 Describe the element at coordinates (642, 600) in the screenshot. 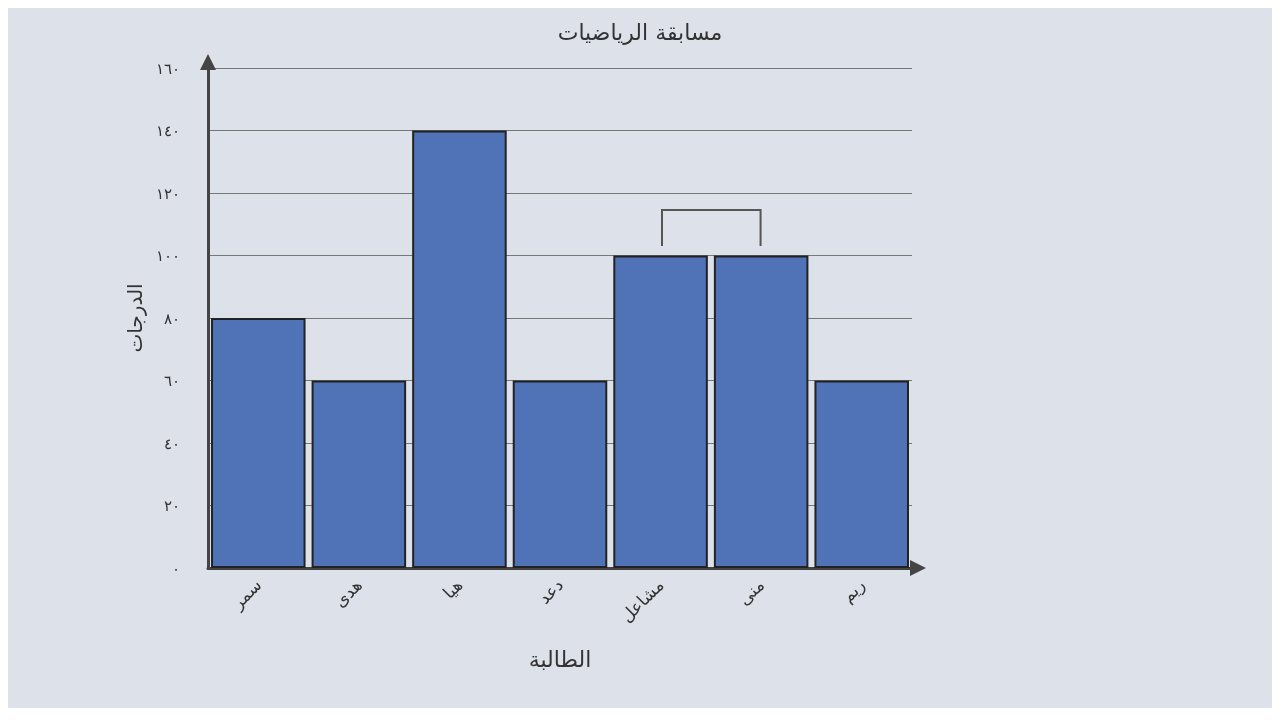

I see `x-tick-label: مشاعل` at that location.